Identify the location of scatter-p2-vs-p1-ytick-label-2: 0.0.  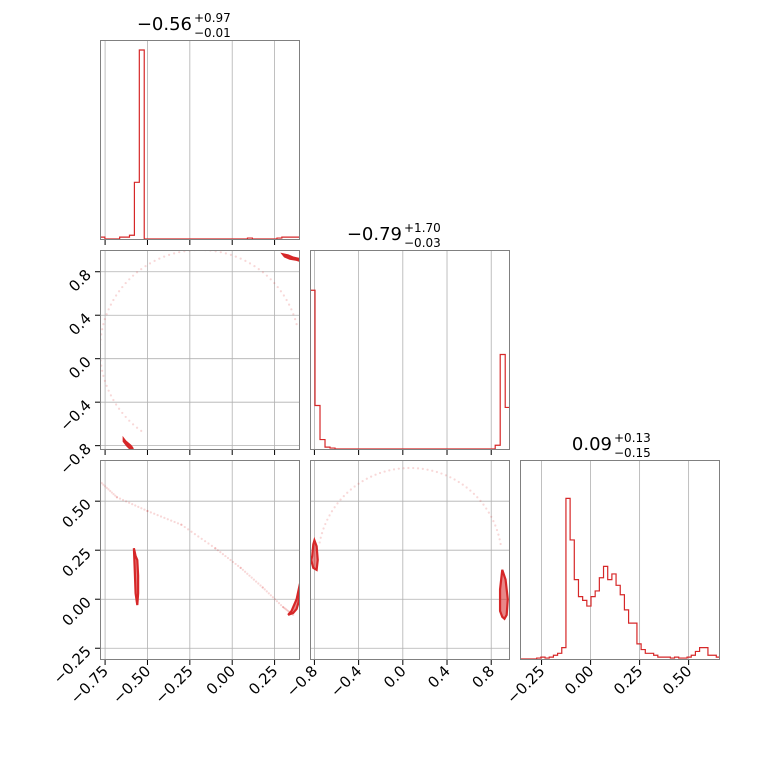
(80, 368).